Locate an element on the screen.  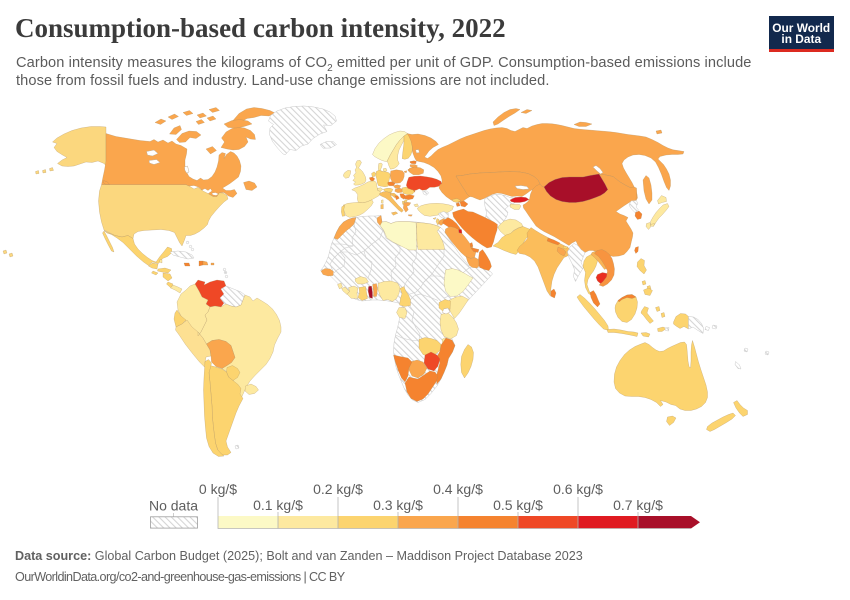
svg-text: 0.6 kg/$ is located at coordinates (578, 489).